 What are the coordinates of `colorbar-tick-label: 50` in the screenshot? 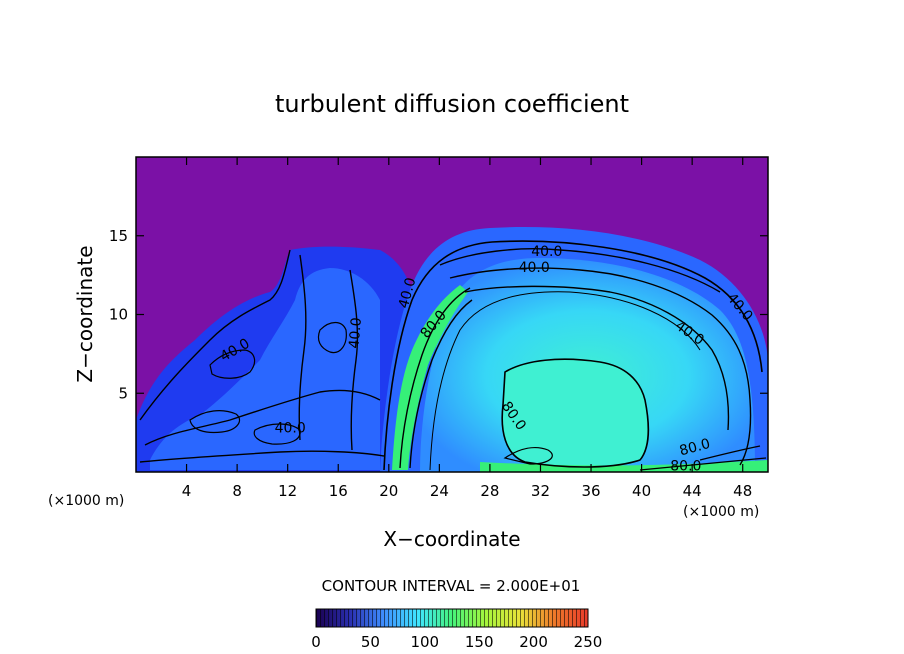 It's located at (370, 642).